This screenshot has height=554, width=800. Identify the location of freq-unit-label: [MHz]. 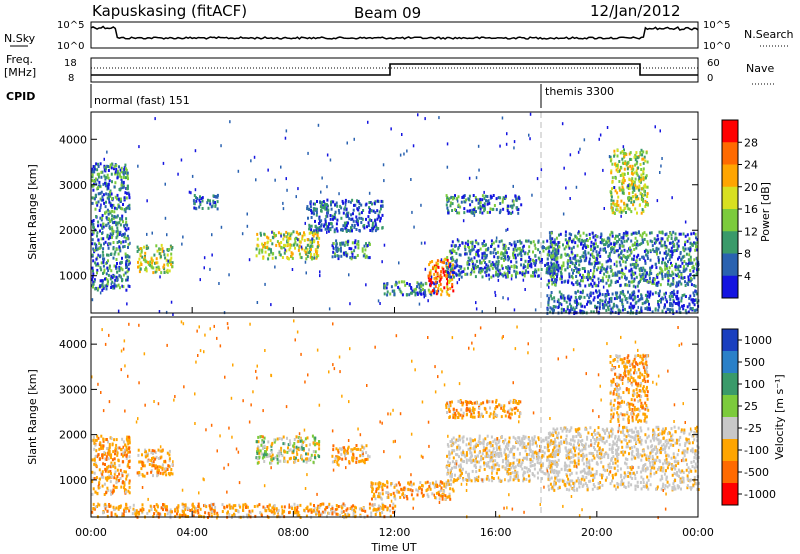
(20, 72).